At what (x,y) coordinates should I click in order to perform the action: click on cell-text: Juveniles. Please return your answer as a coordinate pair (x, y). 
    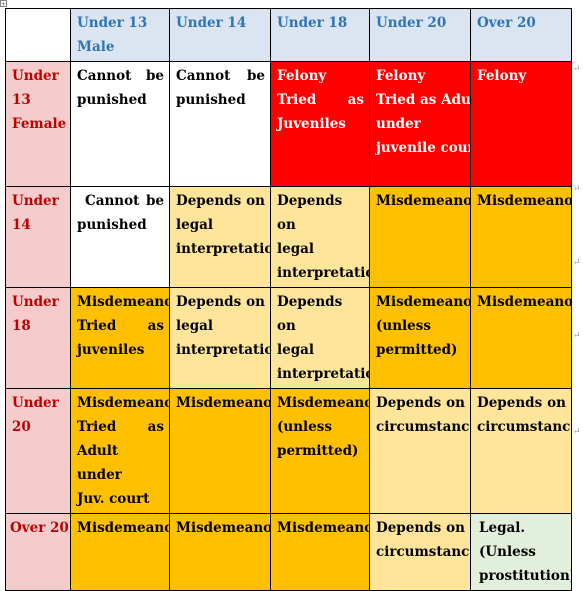
    Looking at the image, I should click on (311, 124).